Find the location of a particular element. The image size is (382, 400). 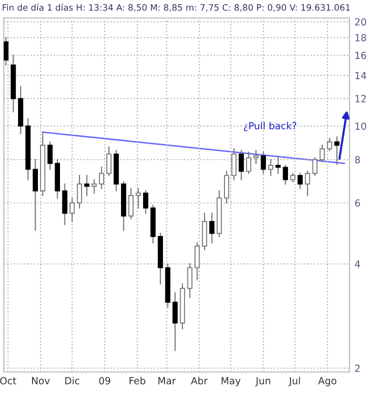

annotation: ¿Pull back? is located at coordinates (270, 127).